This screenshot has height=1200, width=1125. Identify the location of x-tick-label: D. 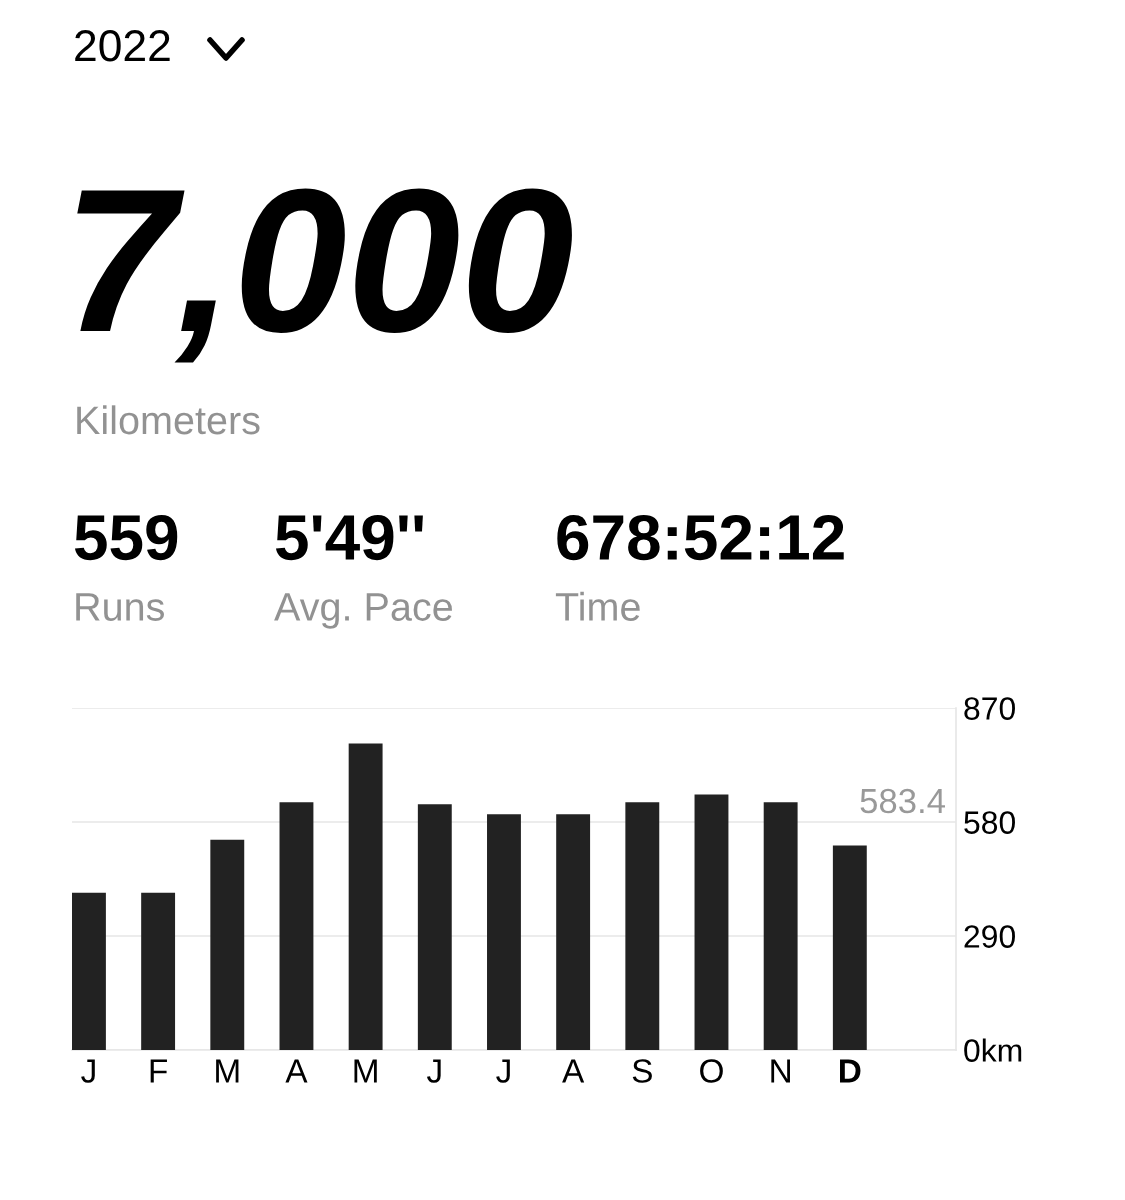
(850, 1071).